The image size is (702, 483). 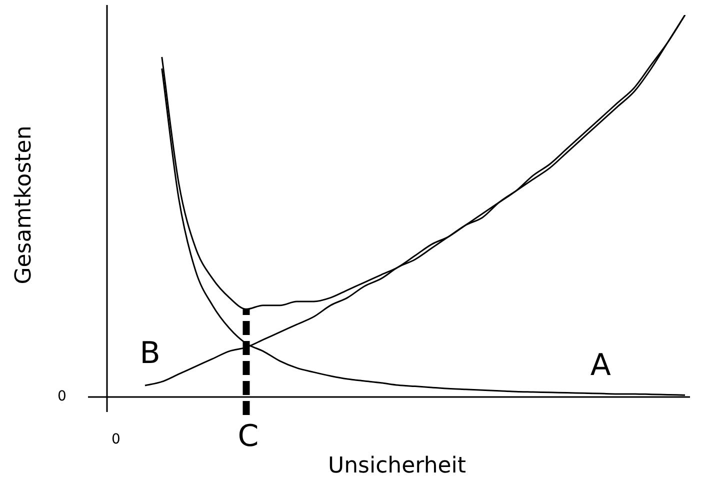 What do you see at coordinates (397, 466) in the screenshot?
I see `x-axis-title: Unsicherheit` at bounding box center [397, 466].